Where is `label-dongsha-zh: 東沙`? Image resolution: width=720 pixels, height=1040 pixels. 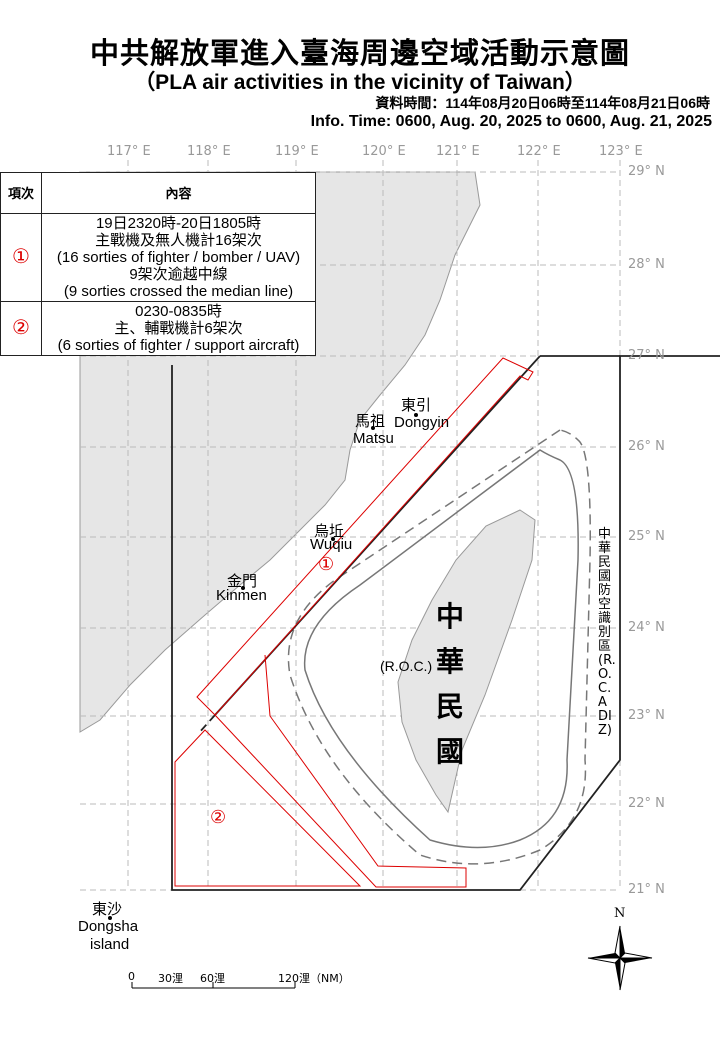 label-dongsha-zh: 東沙 is located at coordinates (107, 909).